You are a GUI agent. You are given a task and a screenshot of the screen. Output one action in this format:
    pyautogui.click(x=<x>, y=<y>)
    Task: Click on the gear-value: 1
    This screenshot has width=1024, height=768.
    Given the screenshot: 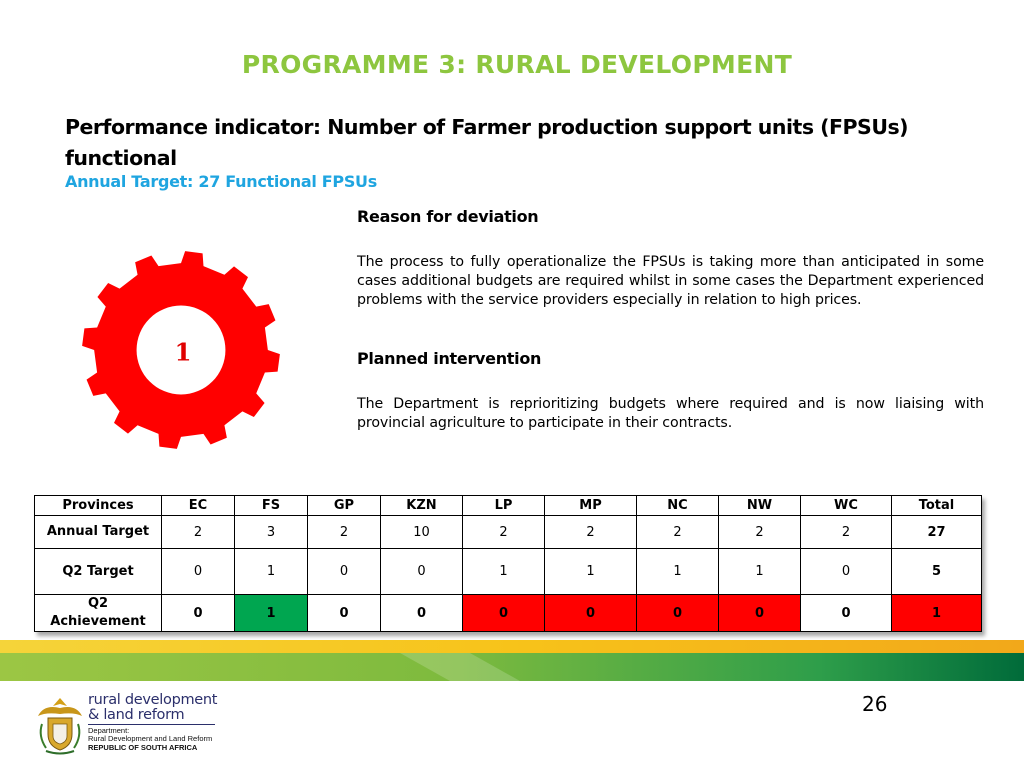 What is the action you would take?
    pyautogui.click(x=183, y=352)
    